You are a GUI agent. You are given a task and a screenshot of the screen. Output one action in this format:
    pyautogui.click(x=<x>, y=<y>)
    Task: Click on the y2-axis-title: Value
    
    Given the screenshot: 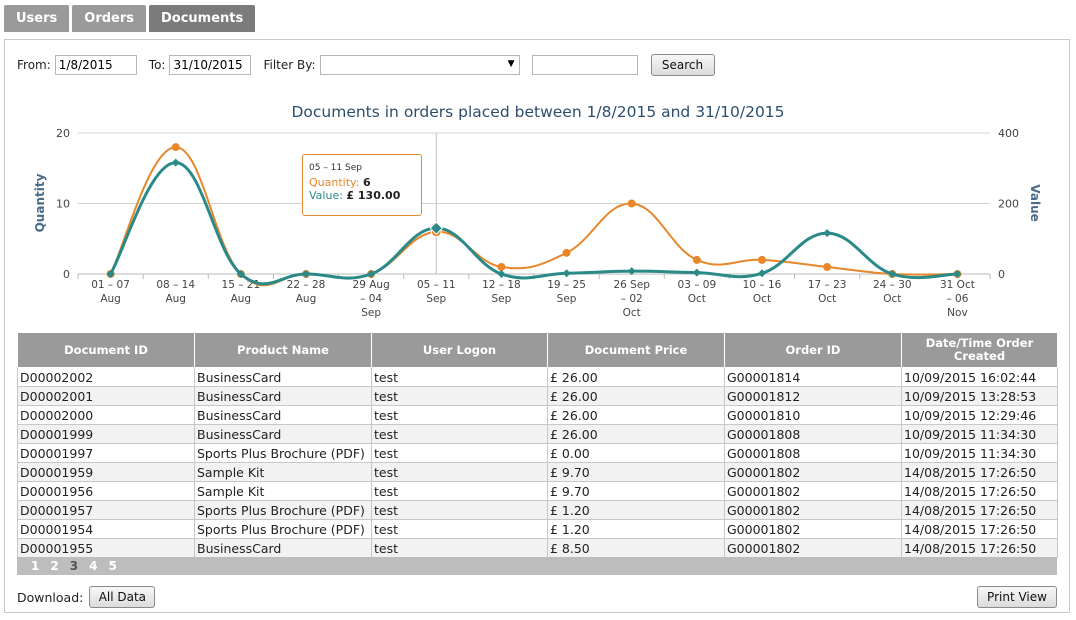 What is the action you would take?
    pyautogui.click(x=1035, y=203)
    